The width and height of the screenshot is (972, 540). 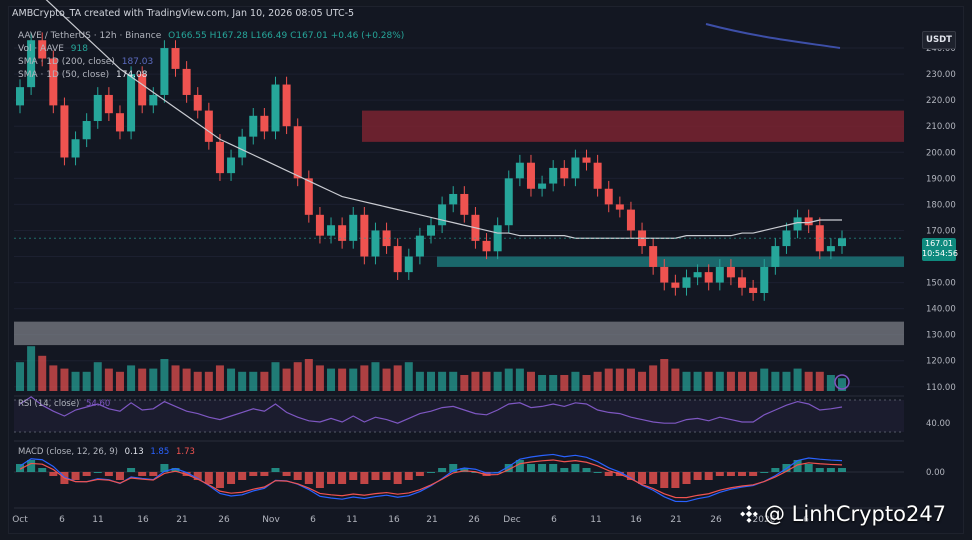 What do you see at coordinates (137, 62) in the screenshot?
I see `legend-sma200-value: 187.03` at bounding box center [137, 62].